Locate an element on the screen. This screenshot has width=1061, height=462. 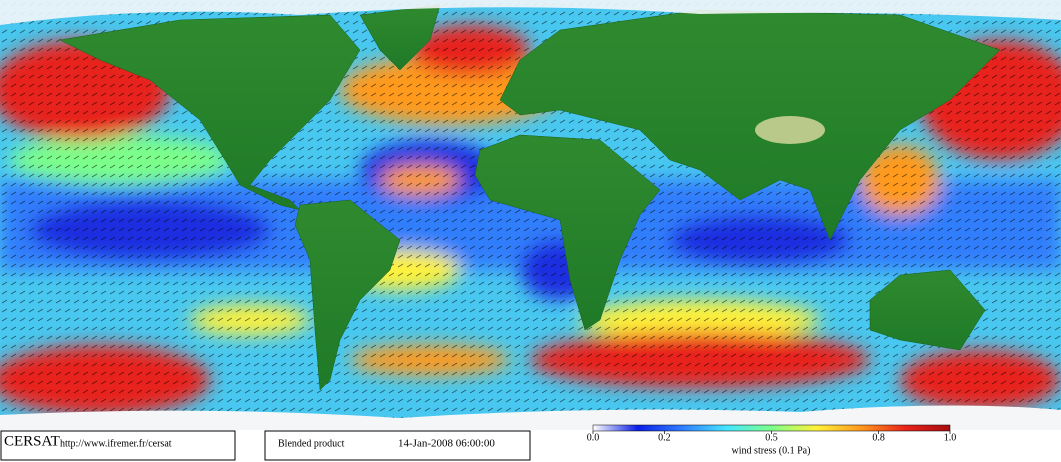
tibet is located at coordinates (790, 130).